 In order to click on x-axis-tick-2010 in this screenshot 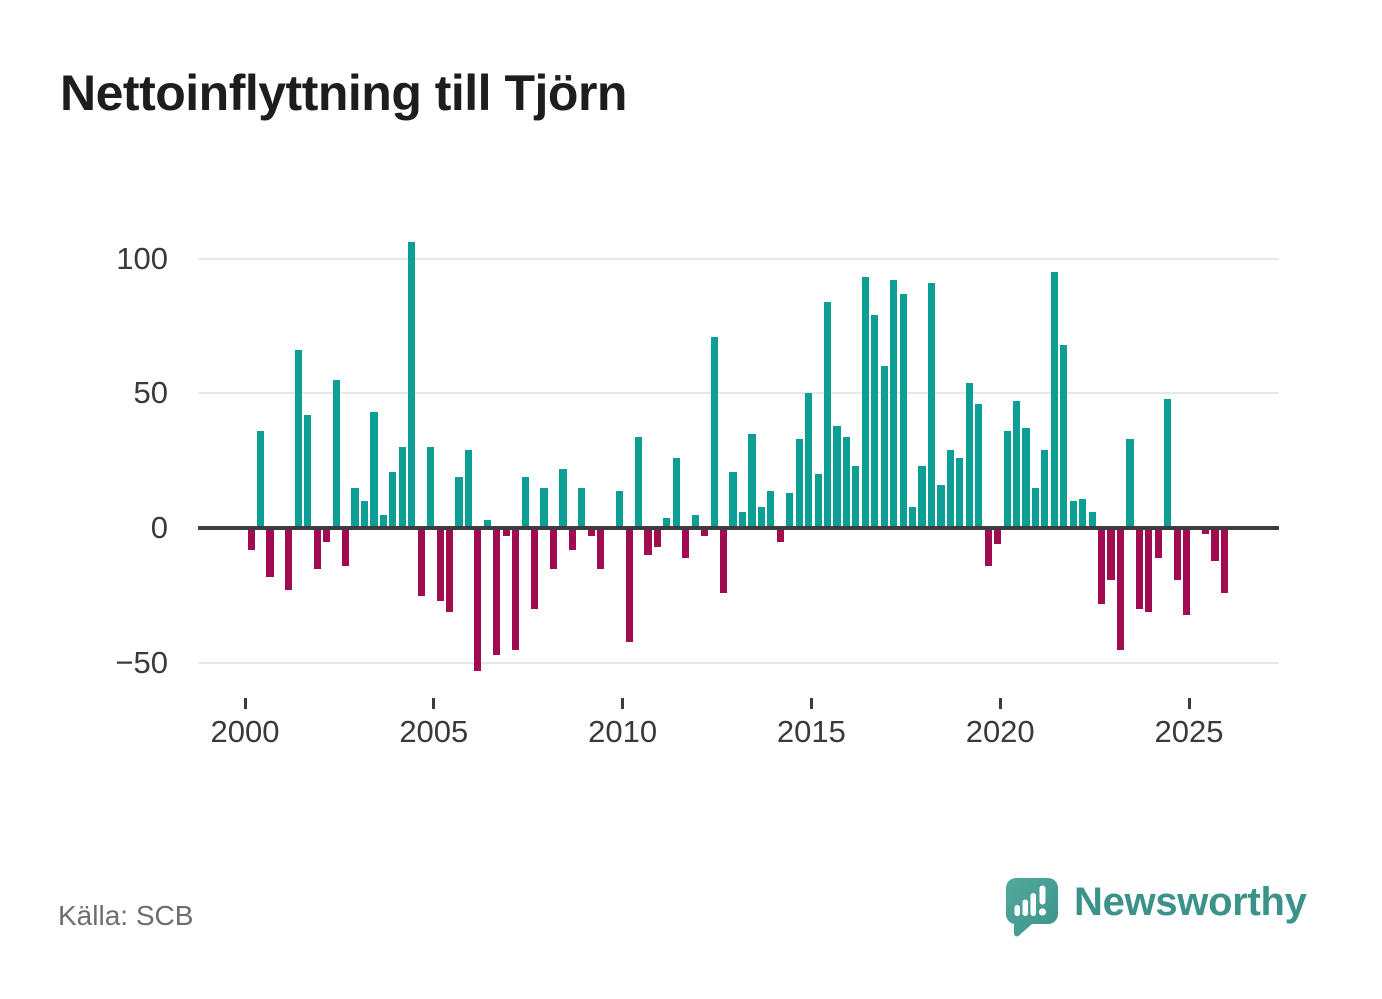, I will do `click(623, 703)`.